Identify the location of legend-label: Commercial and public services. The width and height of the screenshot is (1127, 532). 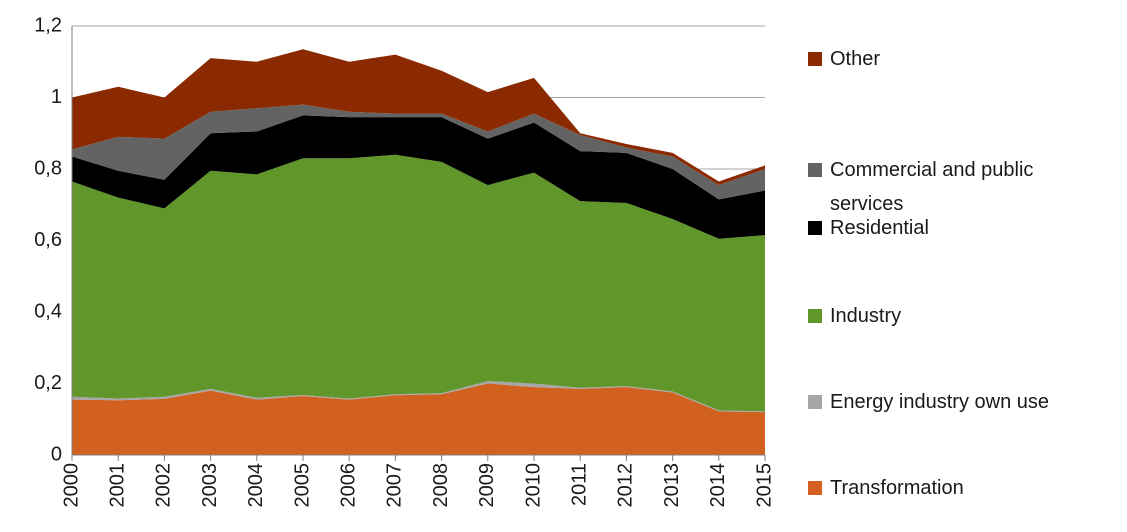
(932, 187).